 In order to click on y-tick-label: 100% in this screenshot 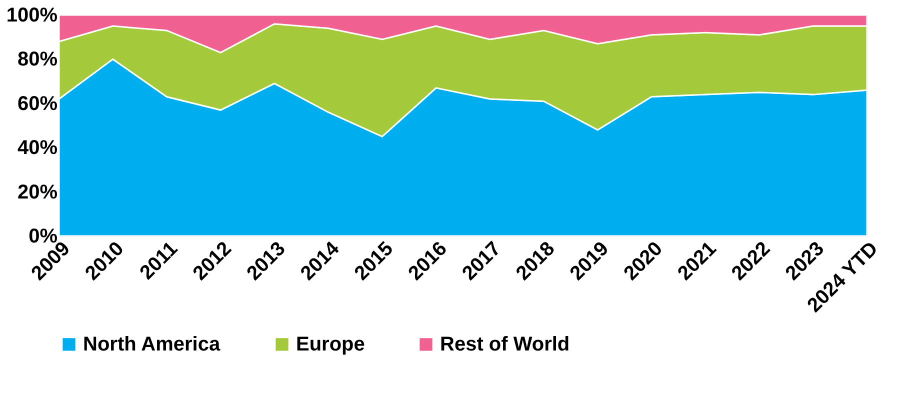, I will do `click(32, 15)`.